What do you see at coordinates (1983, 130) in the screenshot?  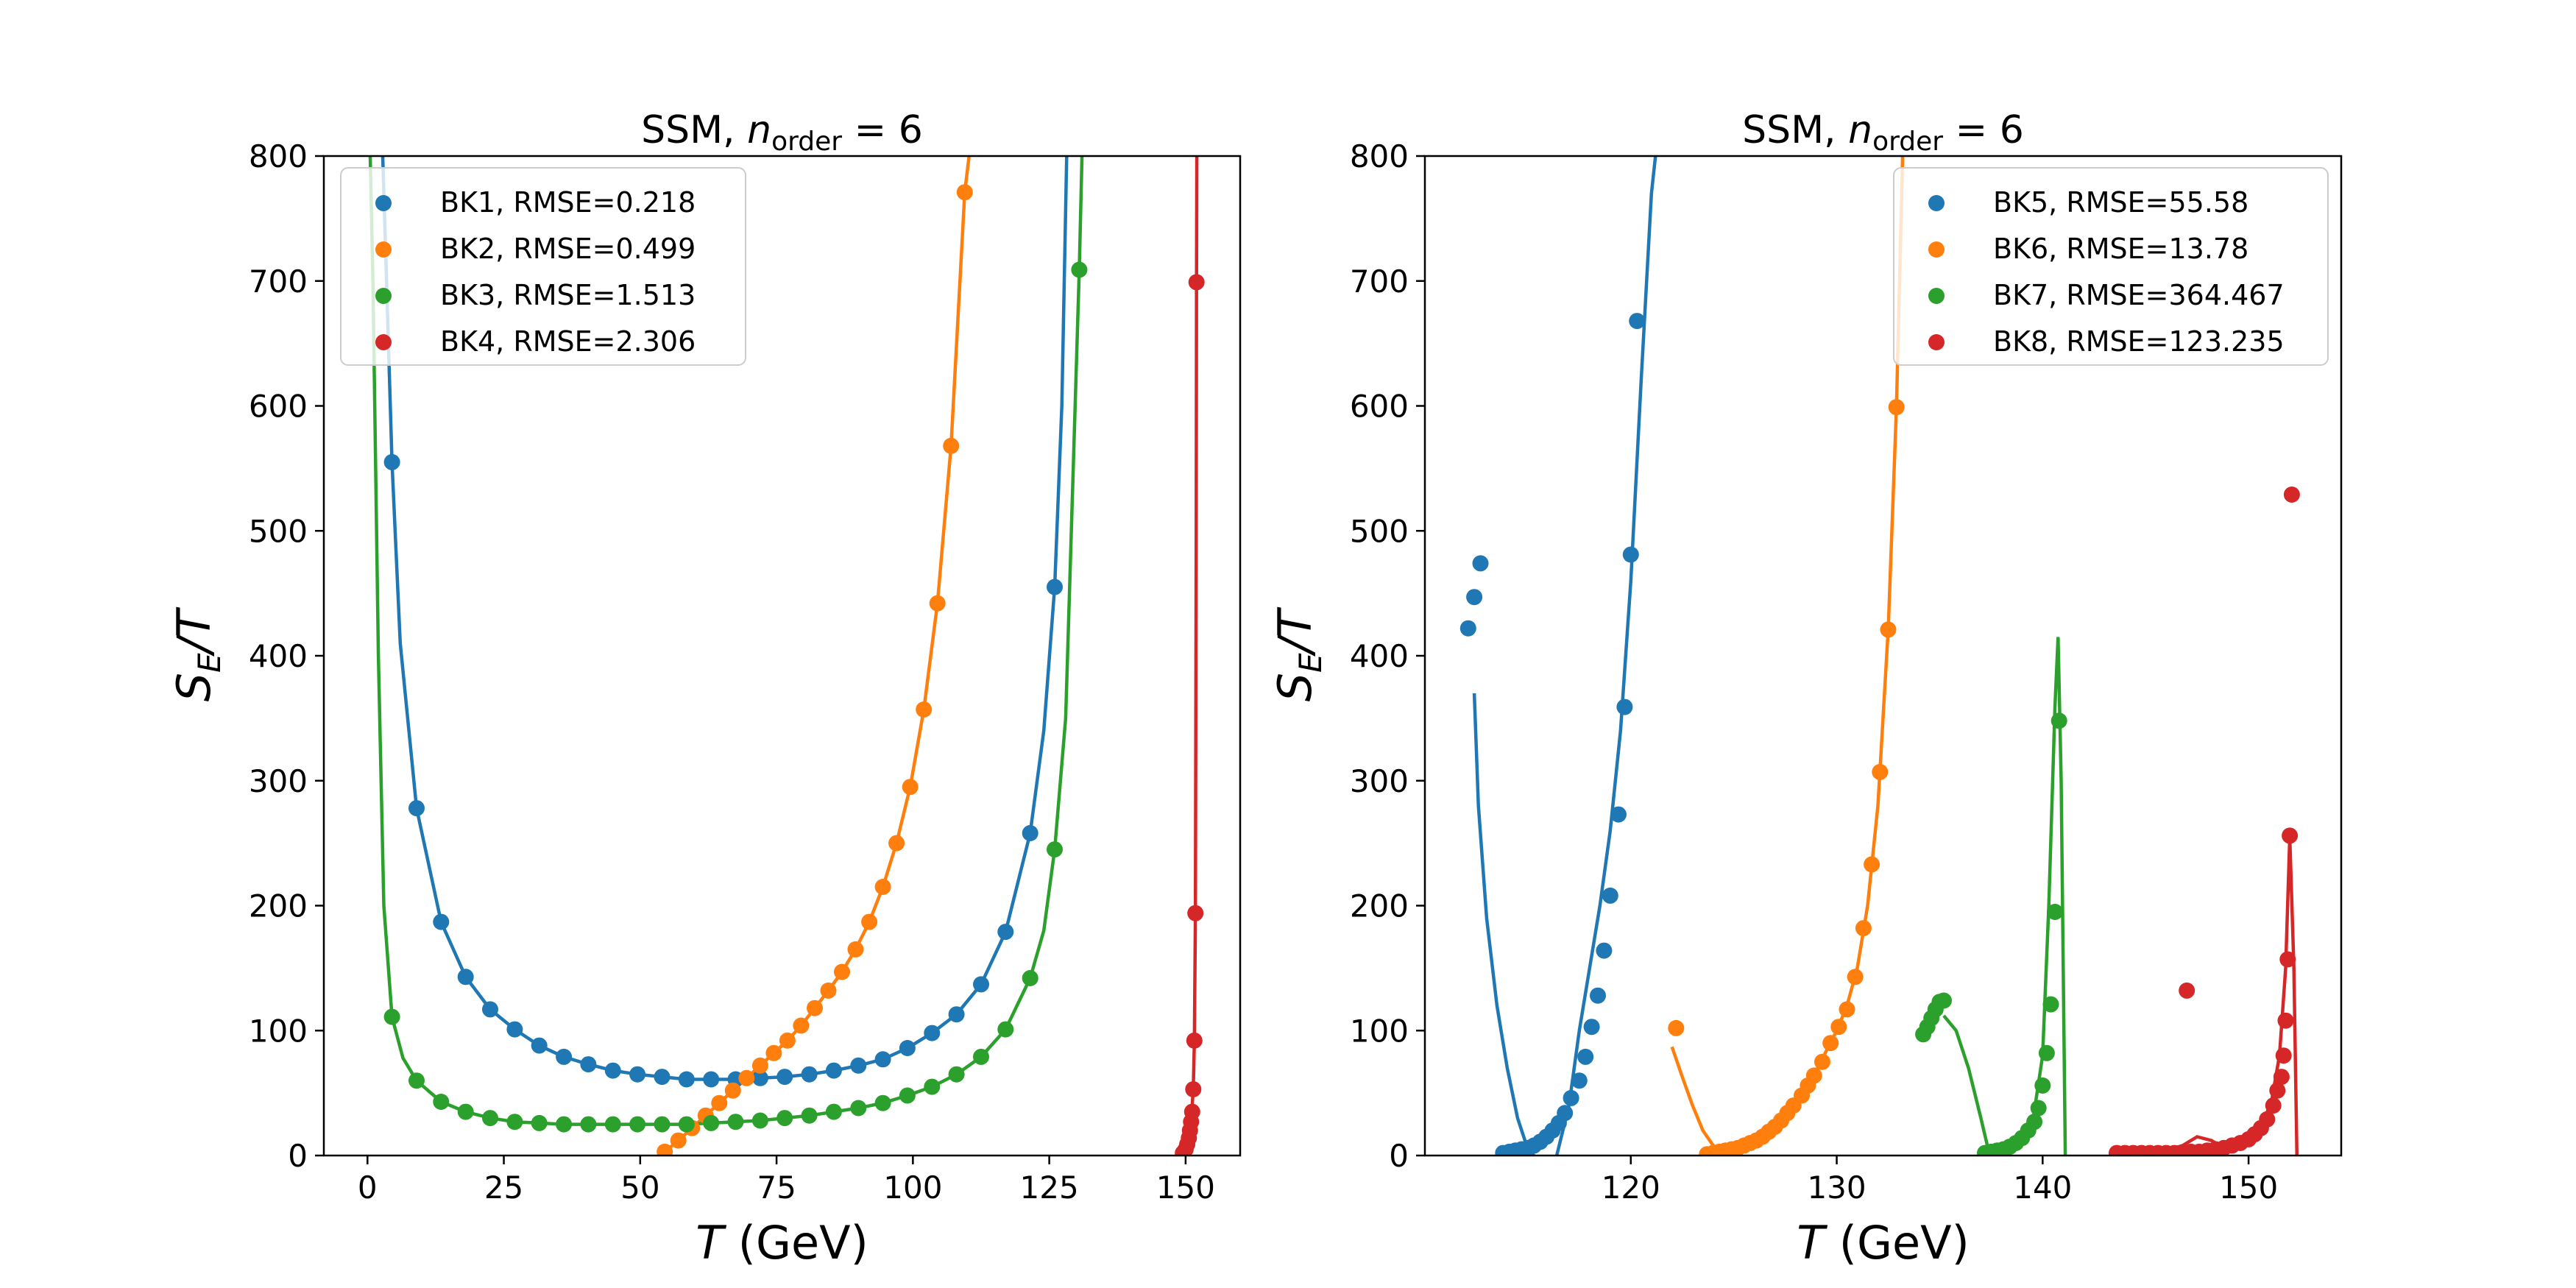 I see `title-suffix: = 6` at bounding box center [1983, 130].